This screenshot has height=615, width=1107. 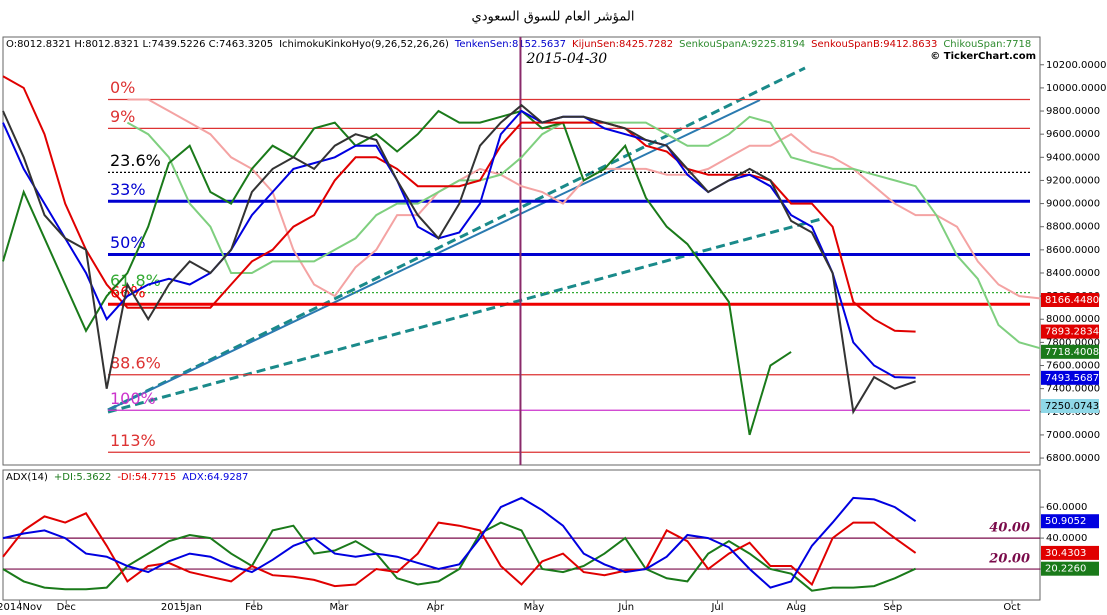 I want to click on price-tag-label: 7250.0743, so click(x=1072, y=406).